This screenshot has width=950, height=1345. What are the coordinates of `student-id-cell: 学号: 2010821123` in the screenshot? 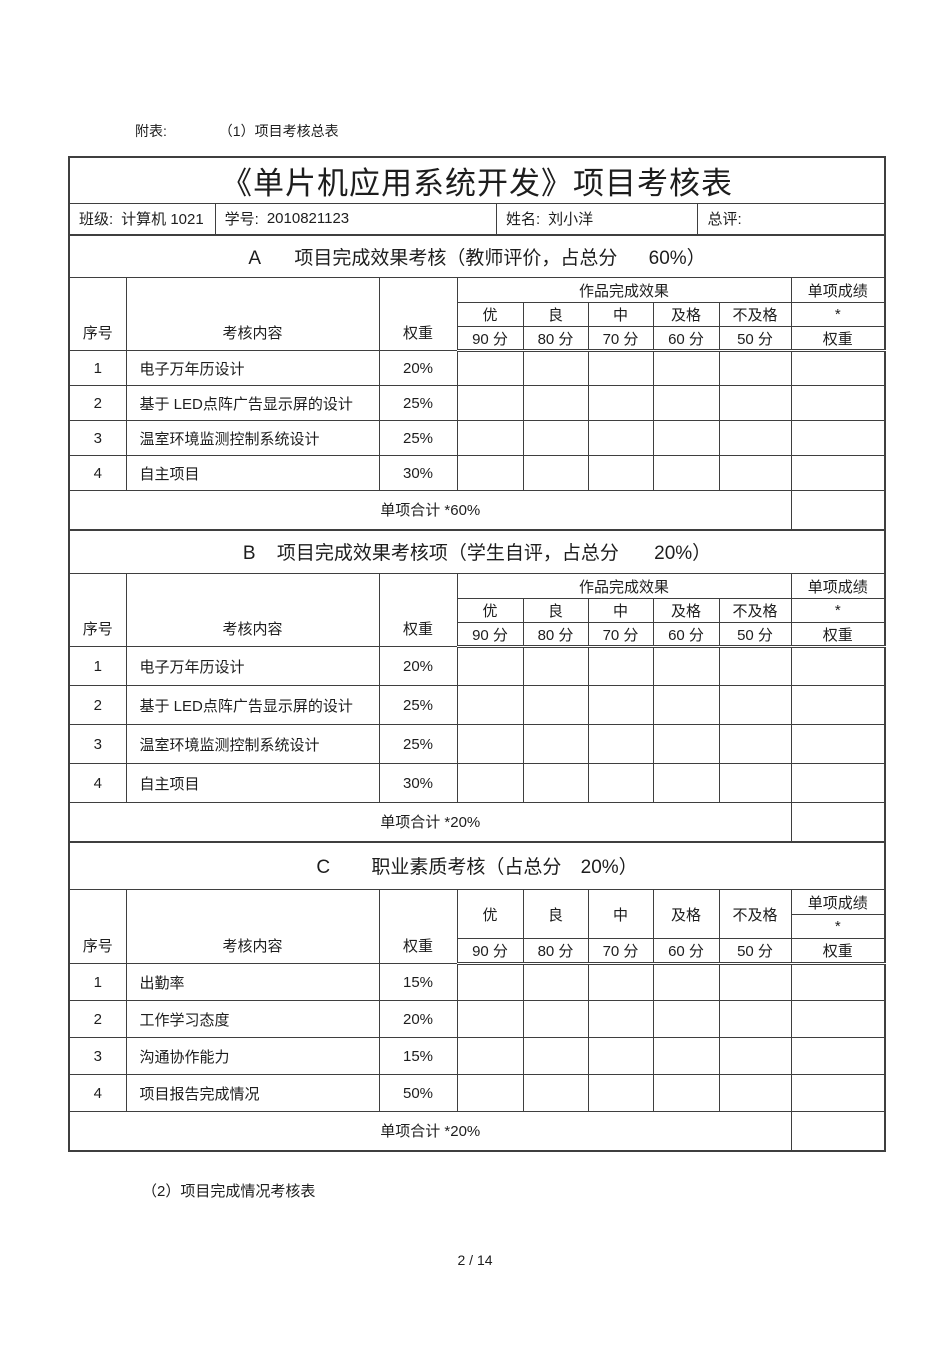 It's located at (355, 219).